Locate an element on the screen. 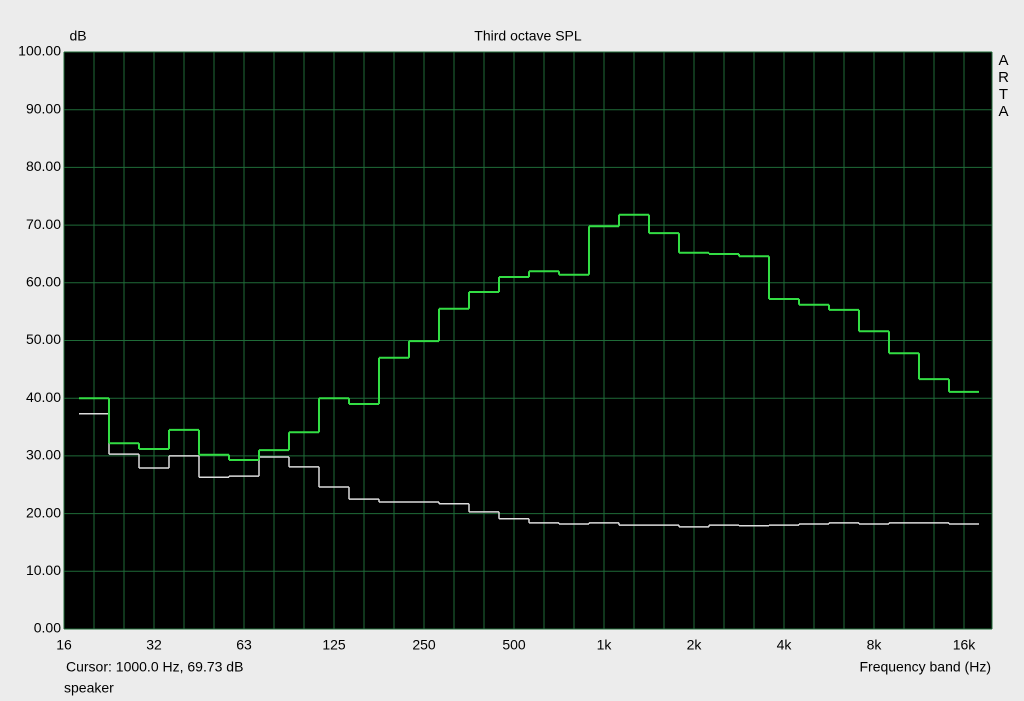 This screenshot has height=701, width=1024. y-axis-label: dB is located at coordinates (77, 36).